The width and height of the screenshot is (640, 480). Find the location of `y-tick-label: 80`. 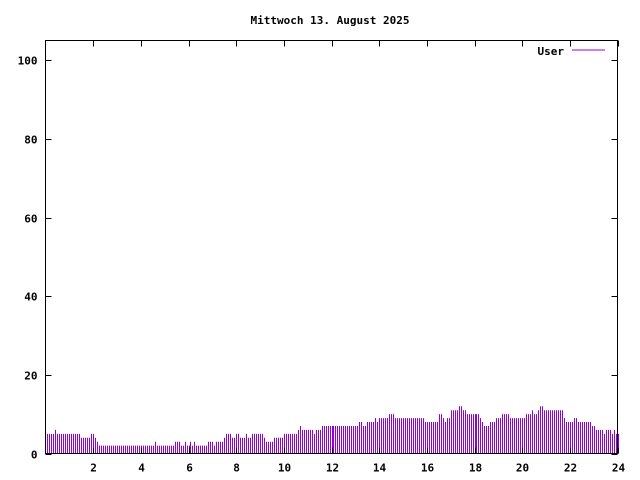

y-tick-label: 80 is located at coordinates (30, 140).